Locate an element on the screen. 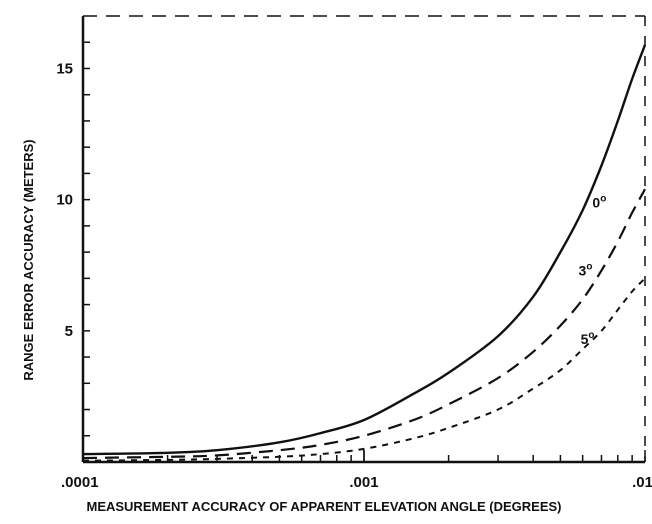 The width and height of the screenshot is (652, 524). series-label: 0o is located at coordinates (599, 202).